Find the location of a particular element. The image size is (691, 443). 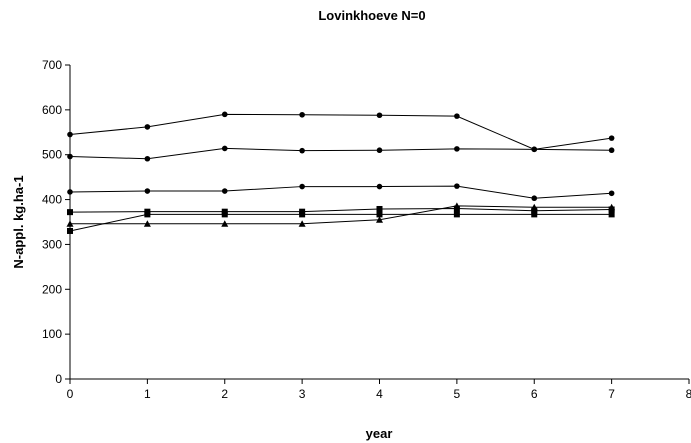

x-tick-label: 3 is located at coordinates (302, 394).